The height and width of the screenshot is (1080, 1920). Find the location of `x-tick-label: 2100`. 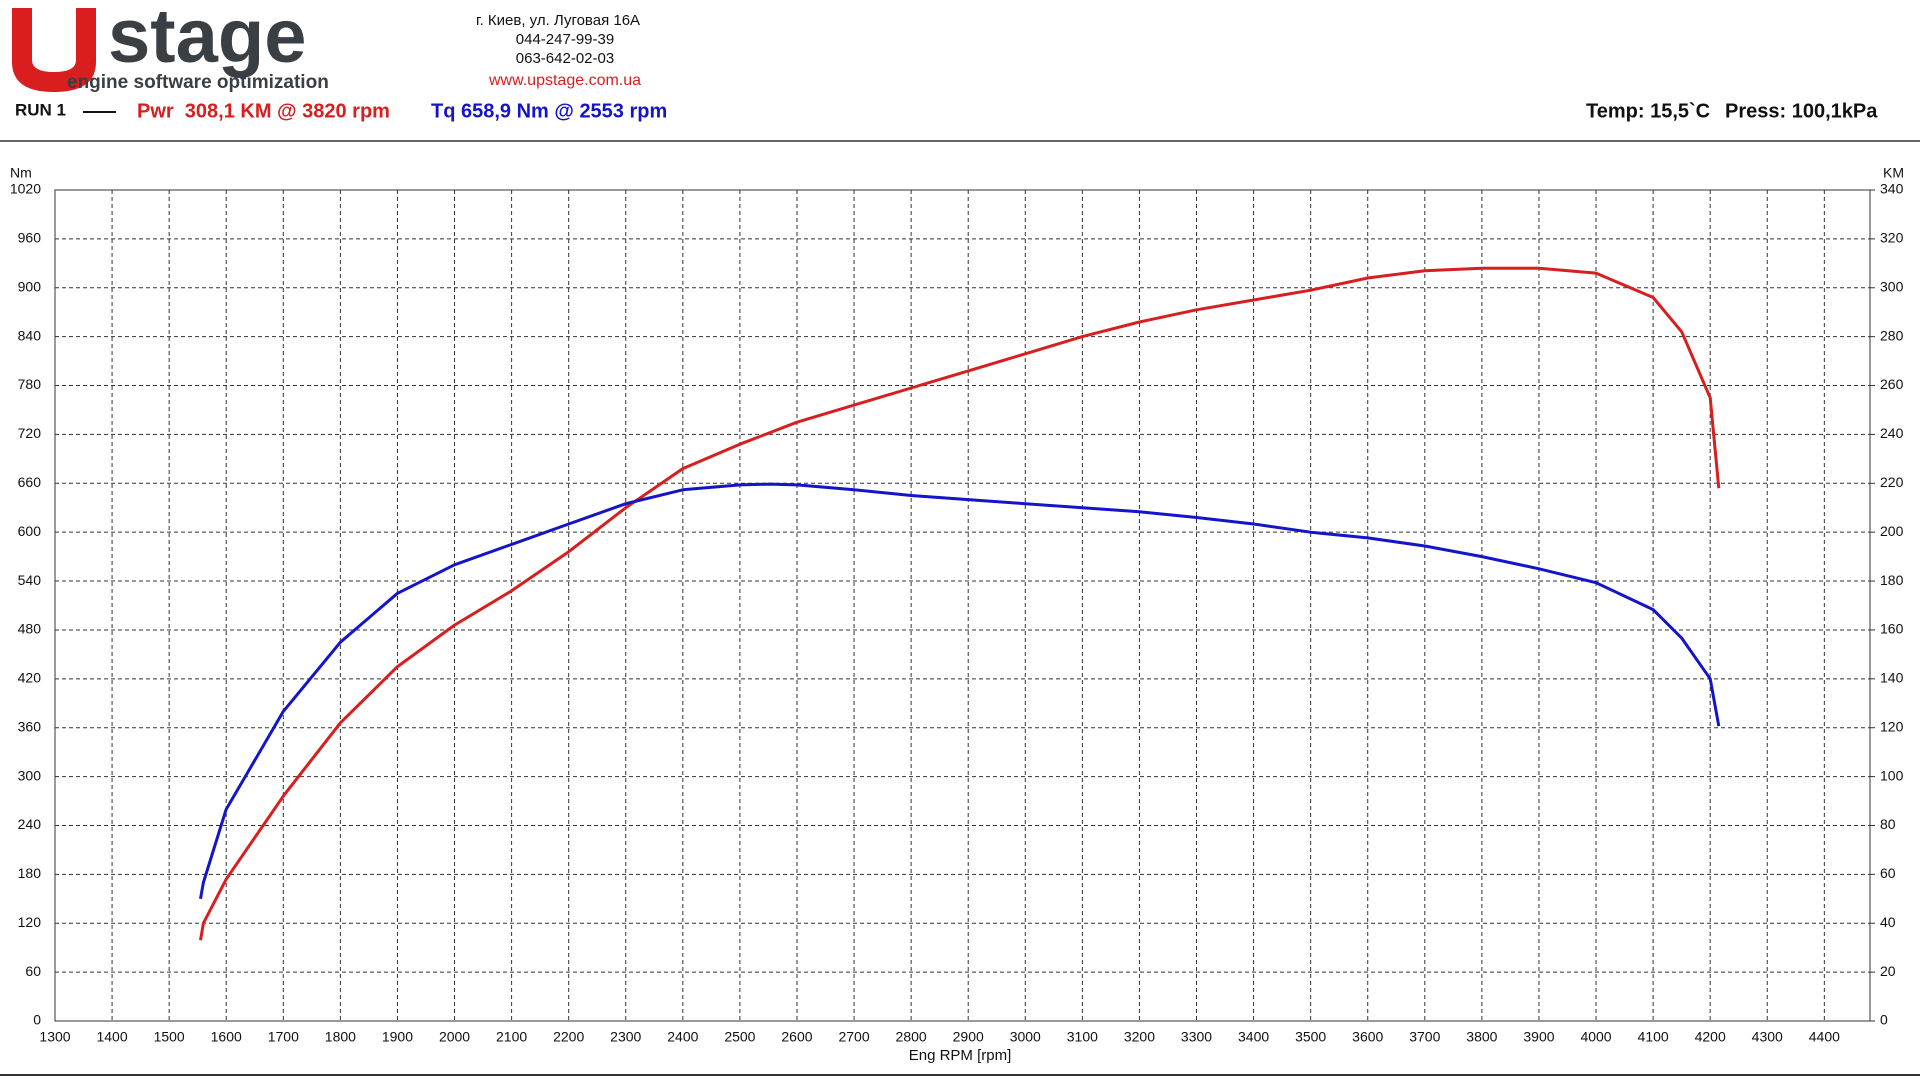

x-tick-label: 2100 is located at coordinates (511, 1037).